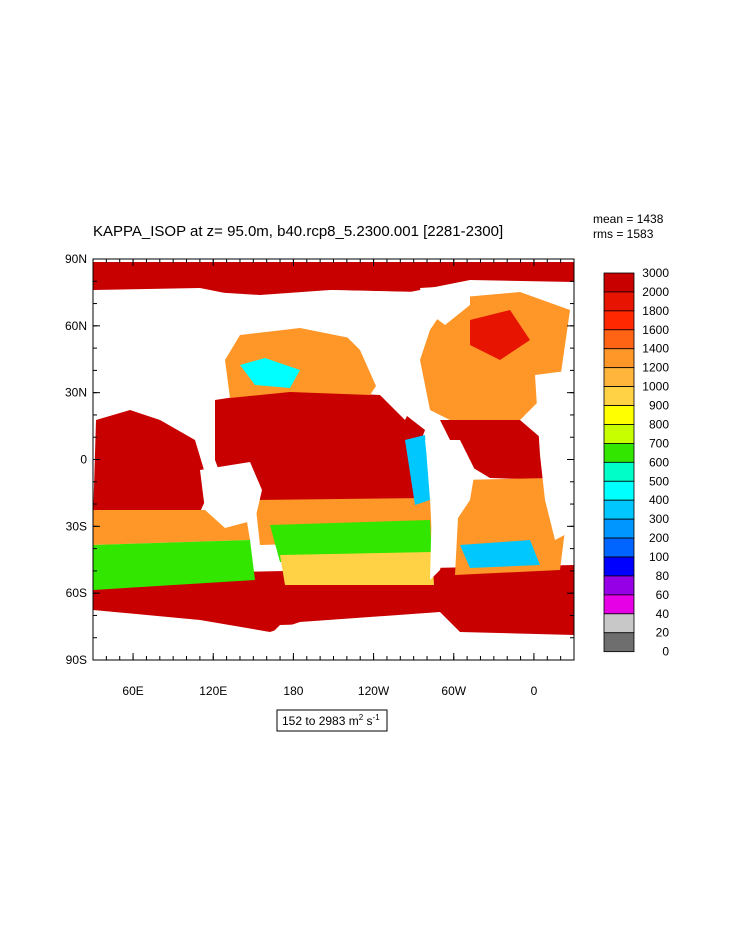 Image resolution: width=733 pixels, height=945 pixels. Describe the element at coordinates (174, 565) in the screenshot. I see `south-indian-green` at that location.